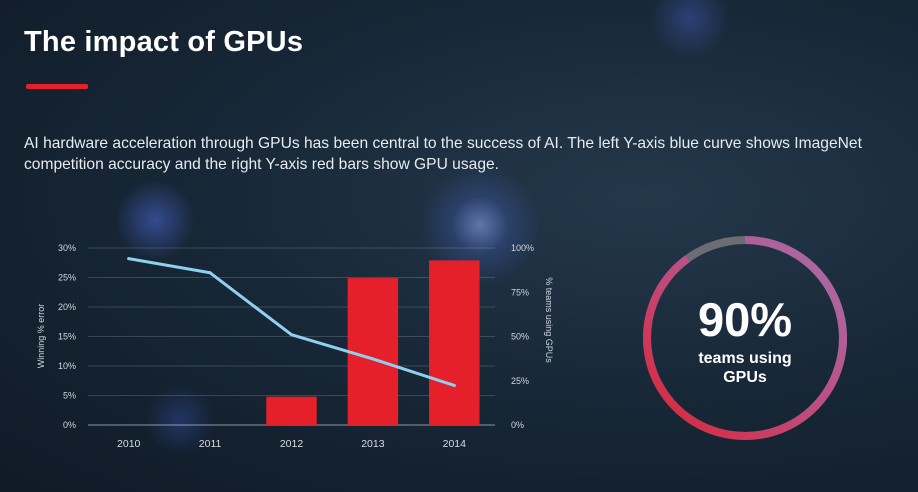 Image resolution: width=918 pixels, height=492 pixels. What do you see at coordinates (210, 273) in the screenshot?
I see `line-point-2011` at bounding box center [210, 273].